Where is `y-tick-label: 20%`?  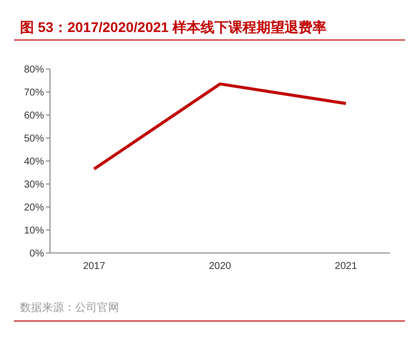 y-tick-label: 20% is located at coordinates (34, 208).